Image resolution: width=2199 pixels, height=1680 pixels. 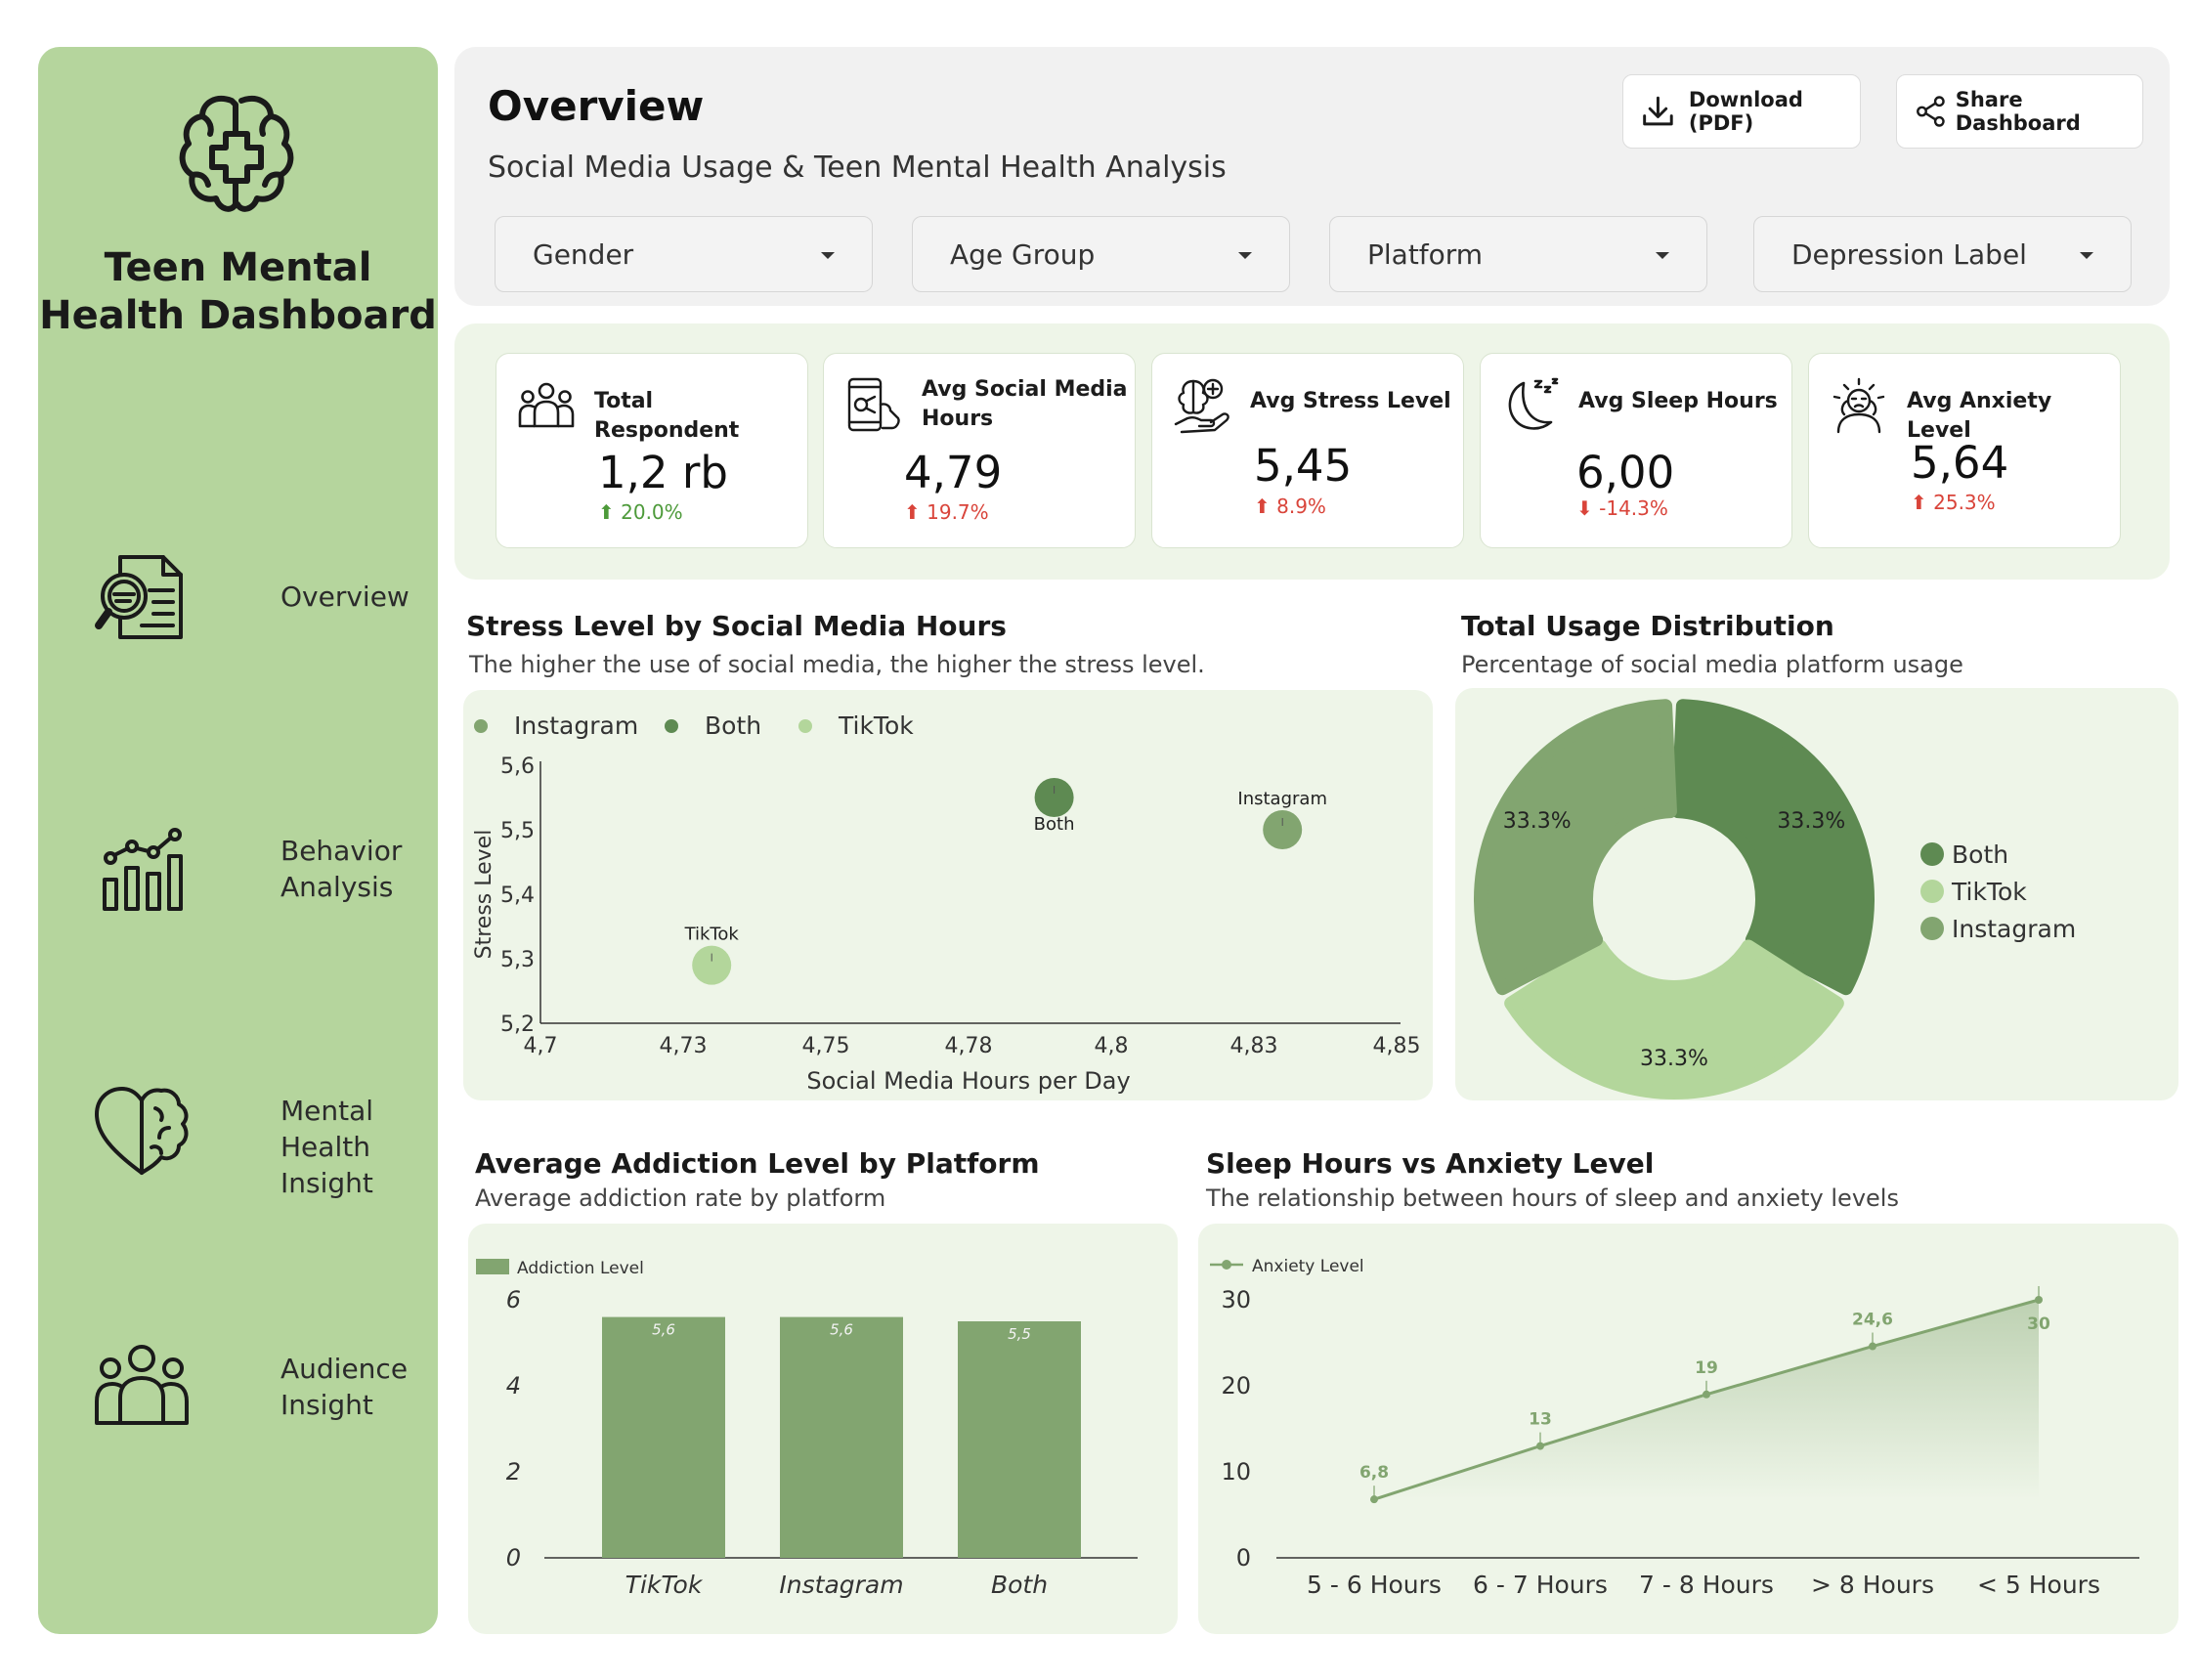 I want to click on kpi-card-avg-stress-level: Avg Stress Level 5,45 ⬆ 8.9%, so click(x=1307, y=450).